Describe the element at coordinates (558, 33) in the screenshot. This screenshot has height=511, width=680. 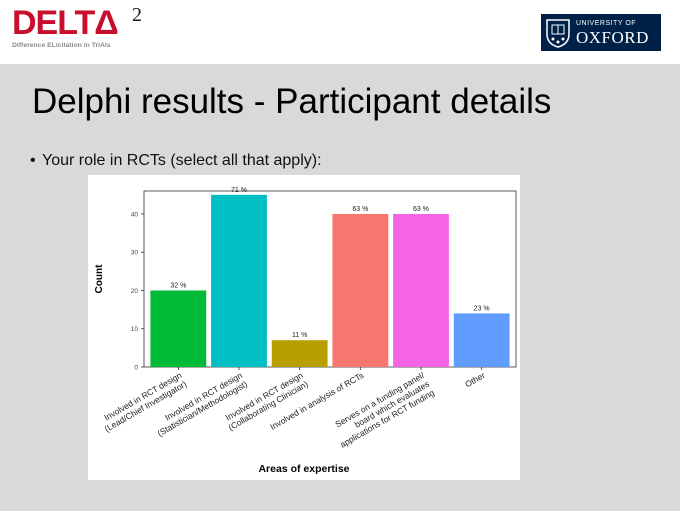
I see `oxford-crest-icon` at that location.